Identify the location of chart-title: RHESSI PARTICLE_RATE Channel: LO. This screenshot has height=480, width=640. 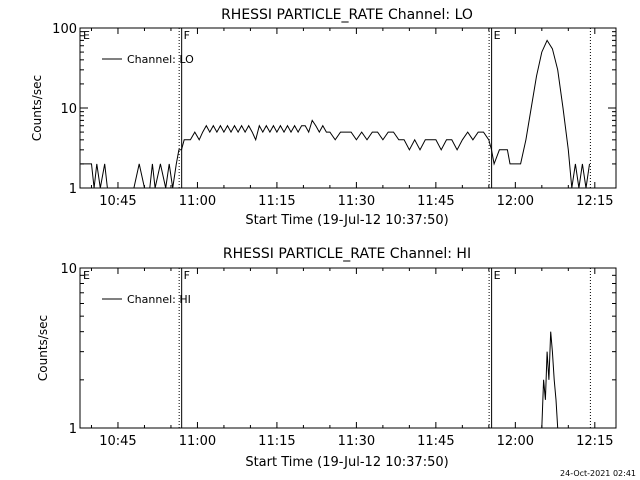
(347, 15).